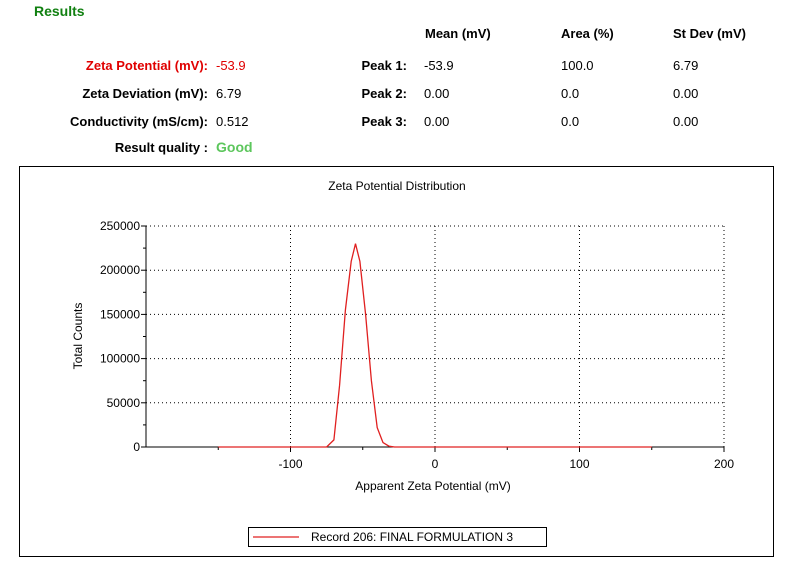 The height and width of the screenshot is (566, 787). What do you see at coordinates (78, 336) in the screenshot?
I see `y-axis-label: Total Counts` at bounding box center [78, 336].